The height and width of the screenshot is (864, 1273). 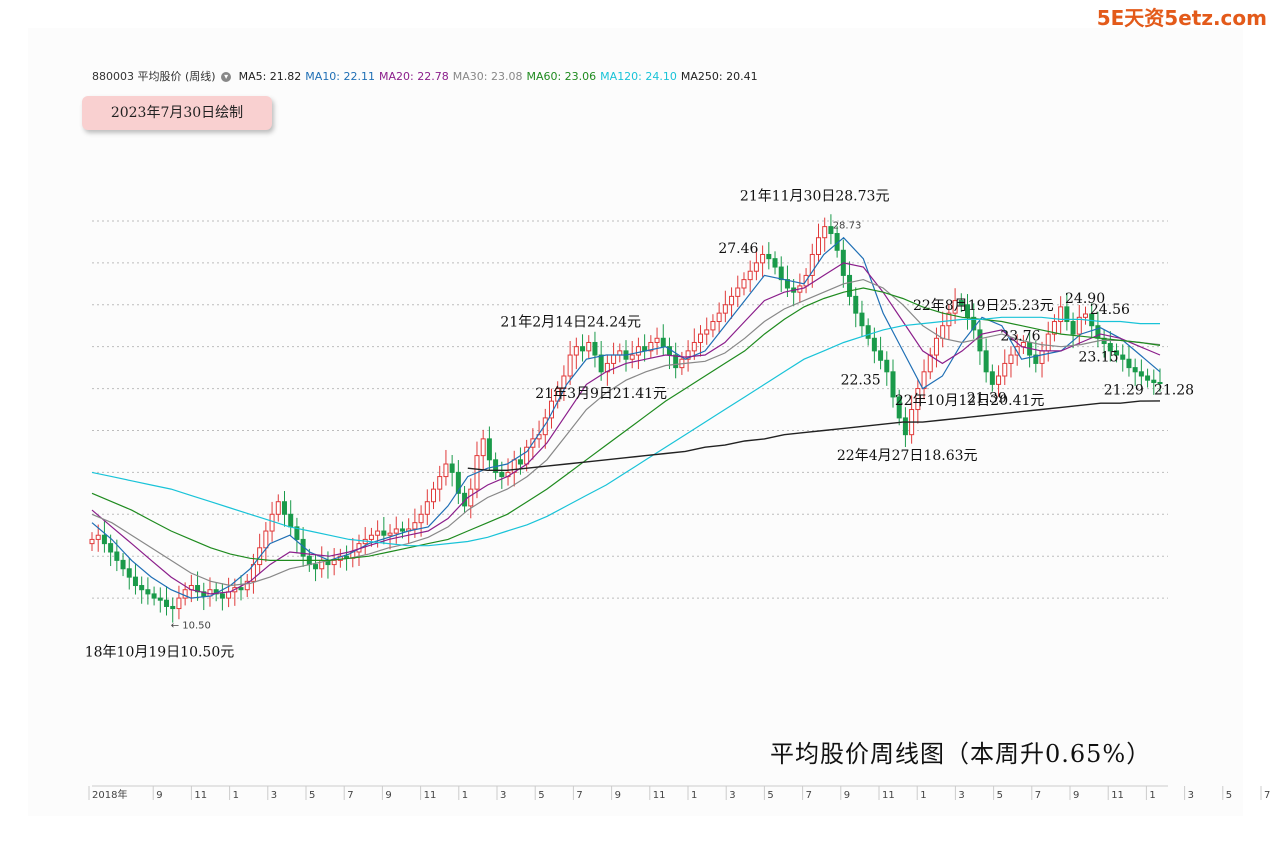 What do you see at coordinates (1124, 390) in the screenshot?
I see `chart-annotation: 21.29` at bounding box center [1124, 390].